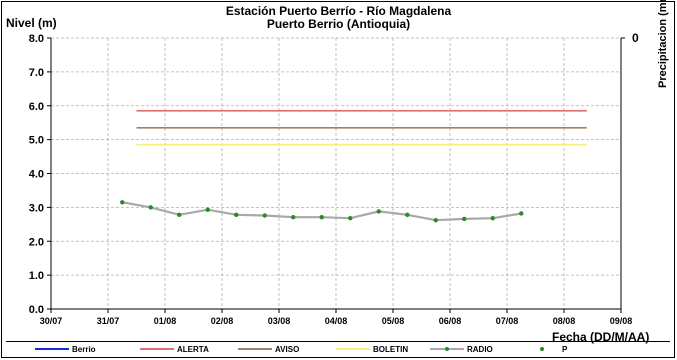  What do you see at coordinates (36, 141) in the screenshot?
I see `y-tick-label: 5.0` at bounding box center [36, 141].